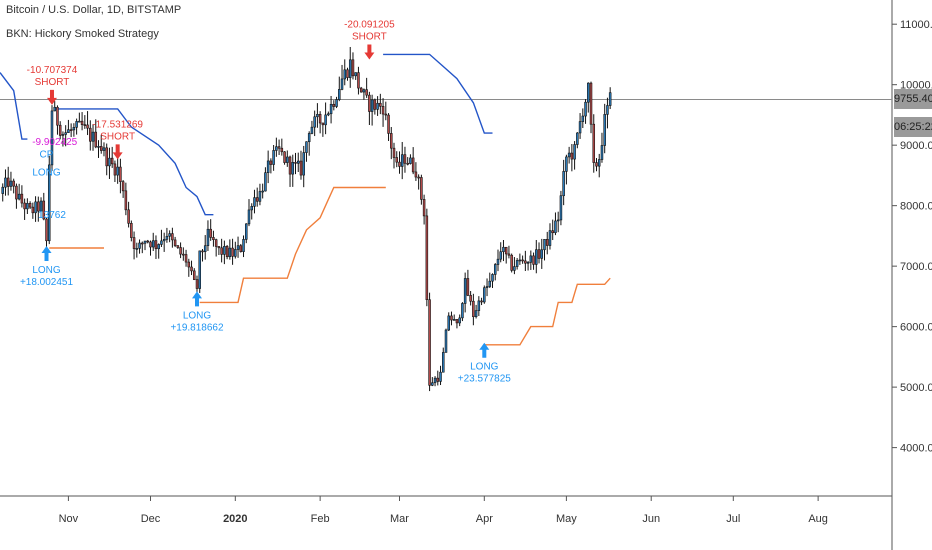  Describe the element at coordinates (151, 519) in the screenshot. I see `time-axis-tick-label: Dec` at that location.